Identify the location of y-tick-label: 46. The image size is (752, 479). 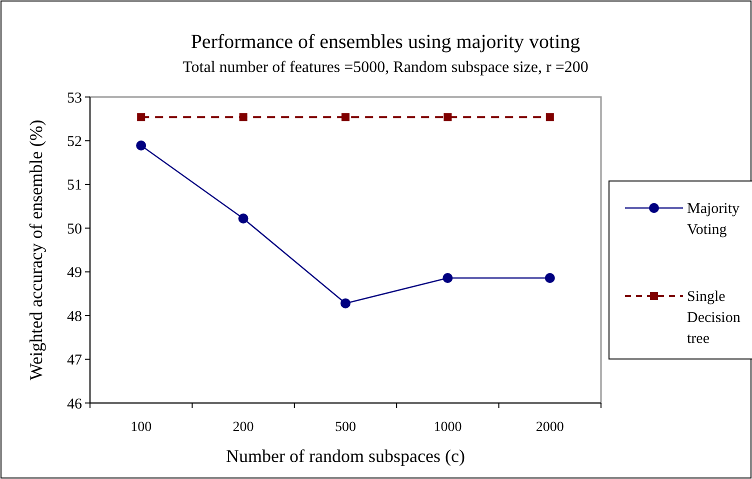
(74, 404).